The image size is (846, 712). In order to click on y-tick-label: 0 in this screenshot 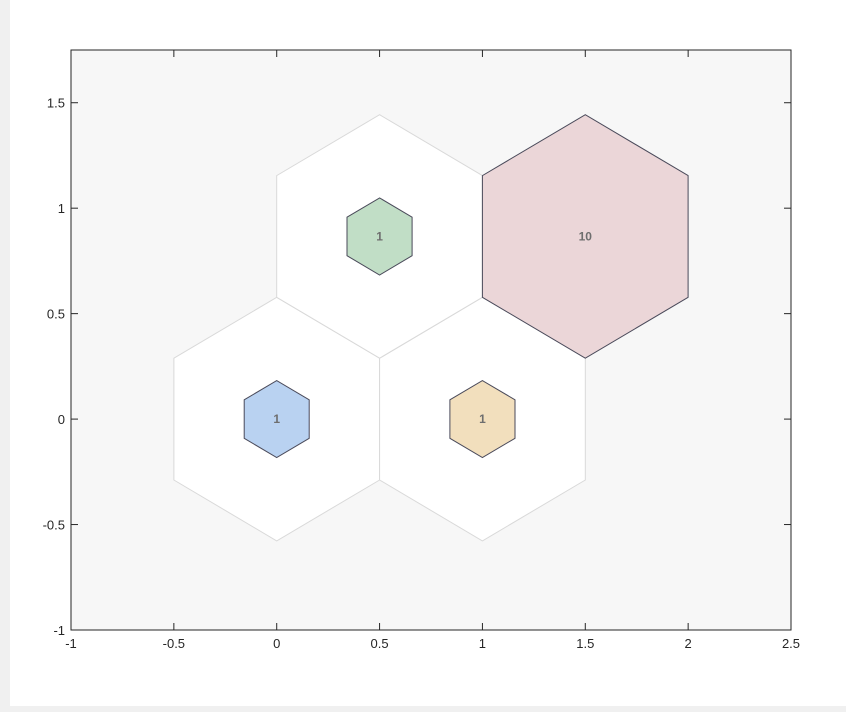, I will do `click(61, 419)`.